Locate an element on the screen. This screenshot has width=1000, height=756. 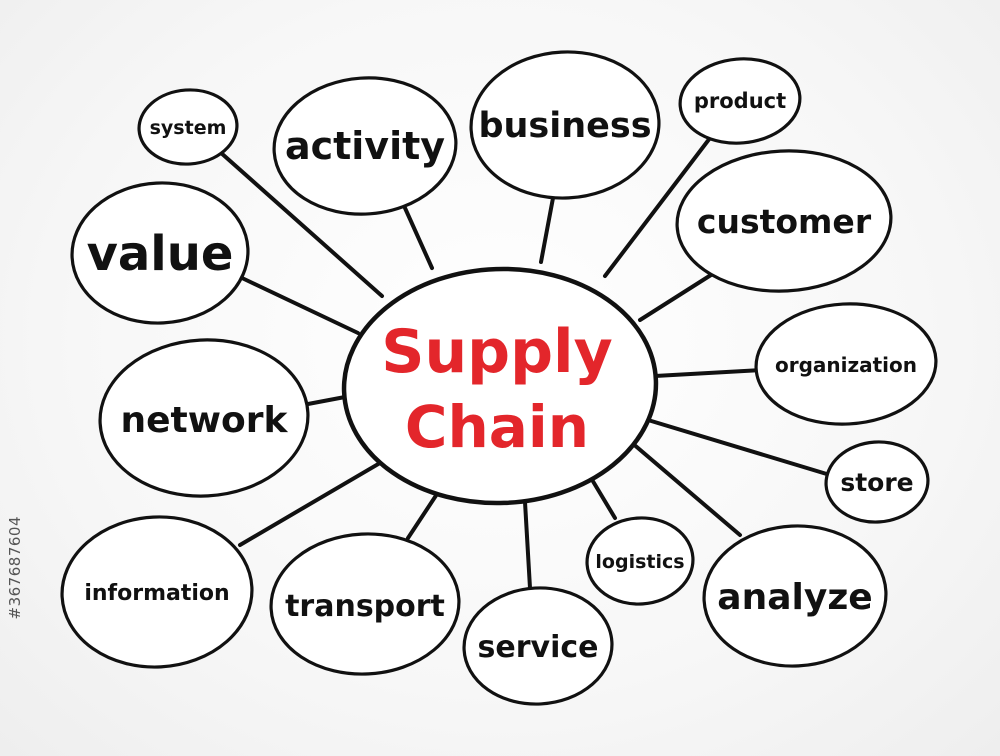
node-product: product is located at coordinates (740, 101).